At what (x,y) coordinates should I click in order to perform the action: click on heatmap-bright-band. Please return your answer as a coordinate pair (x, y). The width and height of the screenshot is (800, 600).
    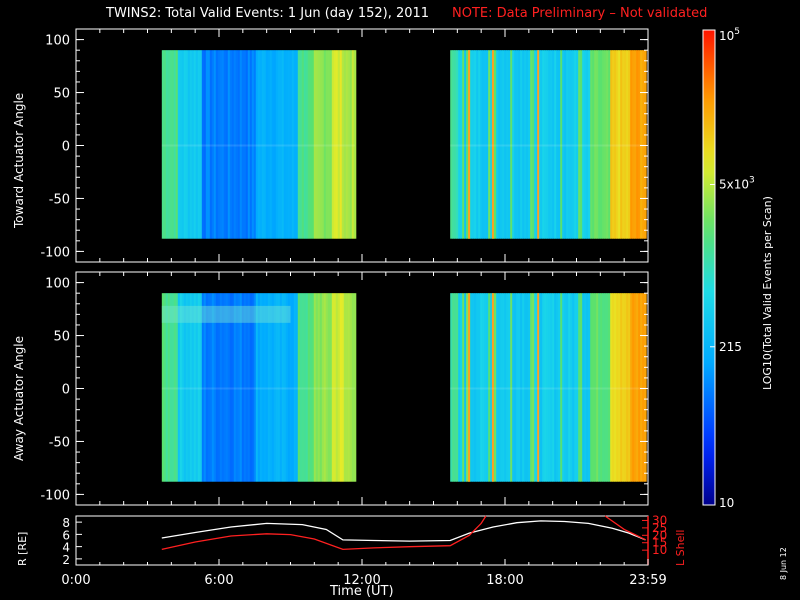
    Looking at the image, I should click on (226, 314).